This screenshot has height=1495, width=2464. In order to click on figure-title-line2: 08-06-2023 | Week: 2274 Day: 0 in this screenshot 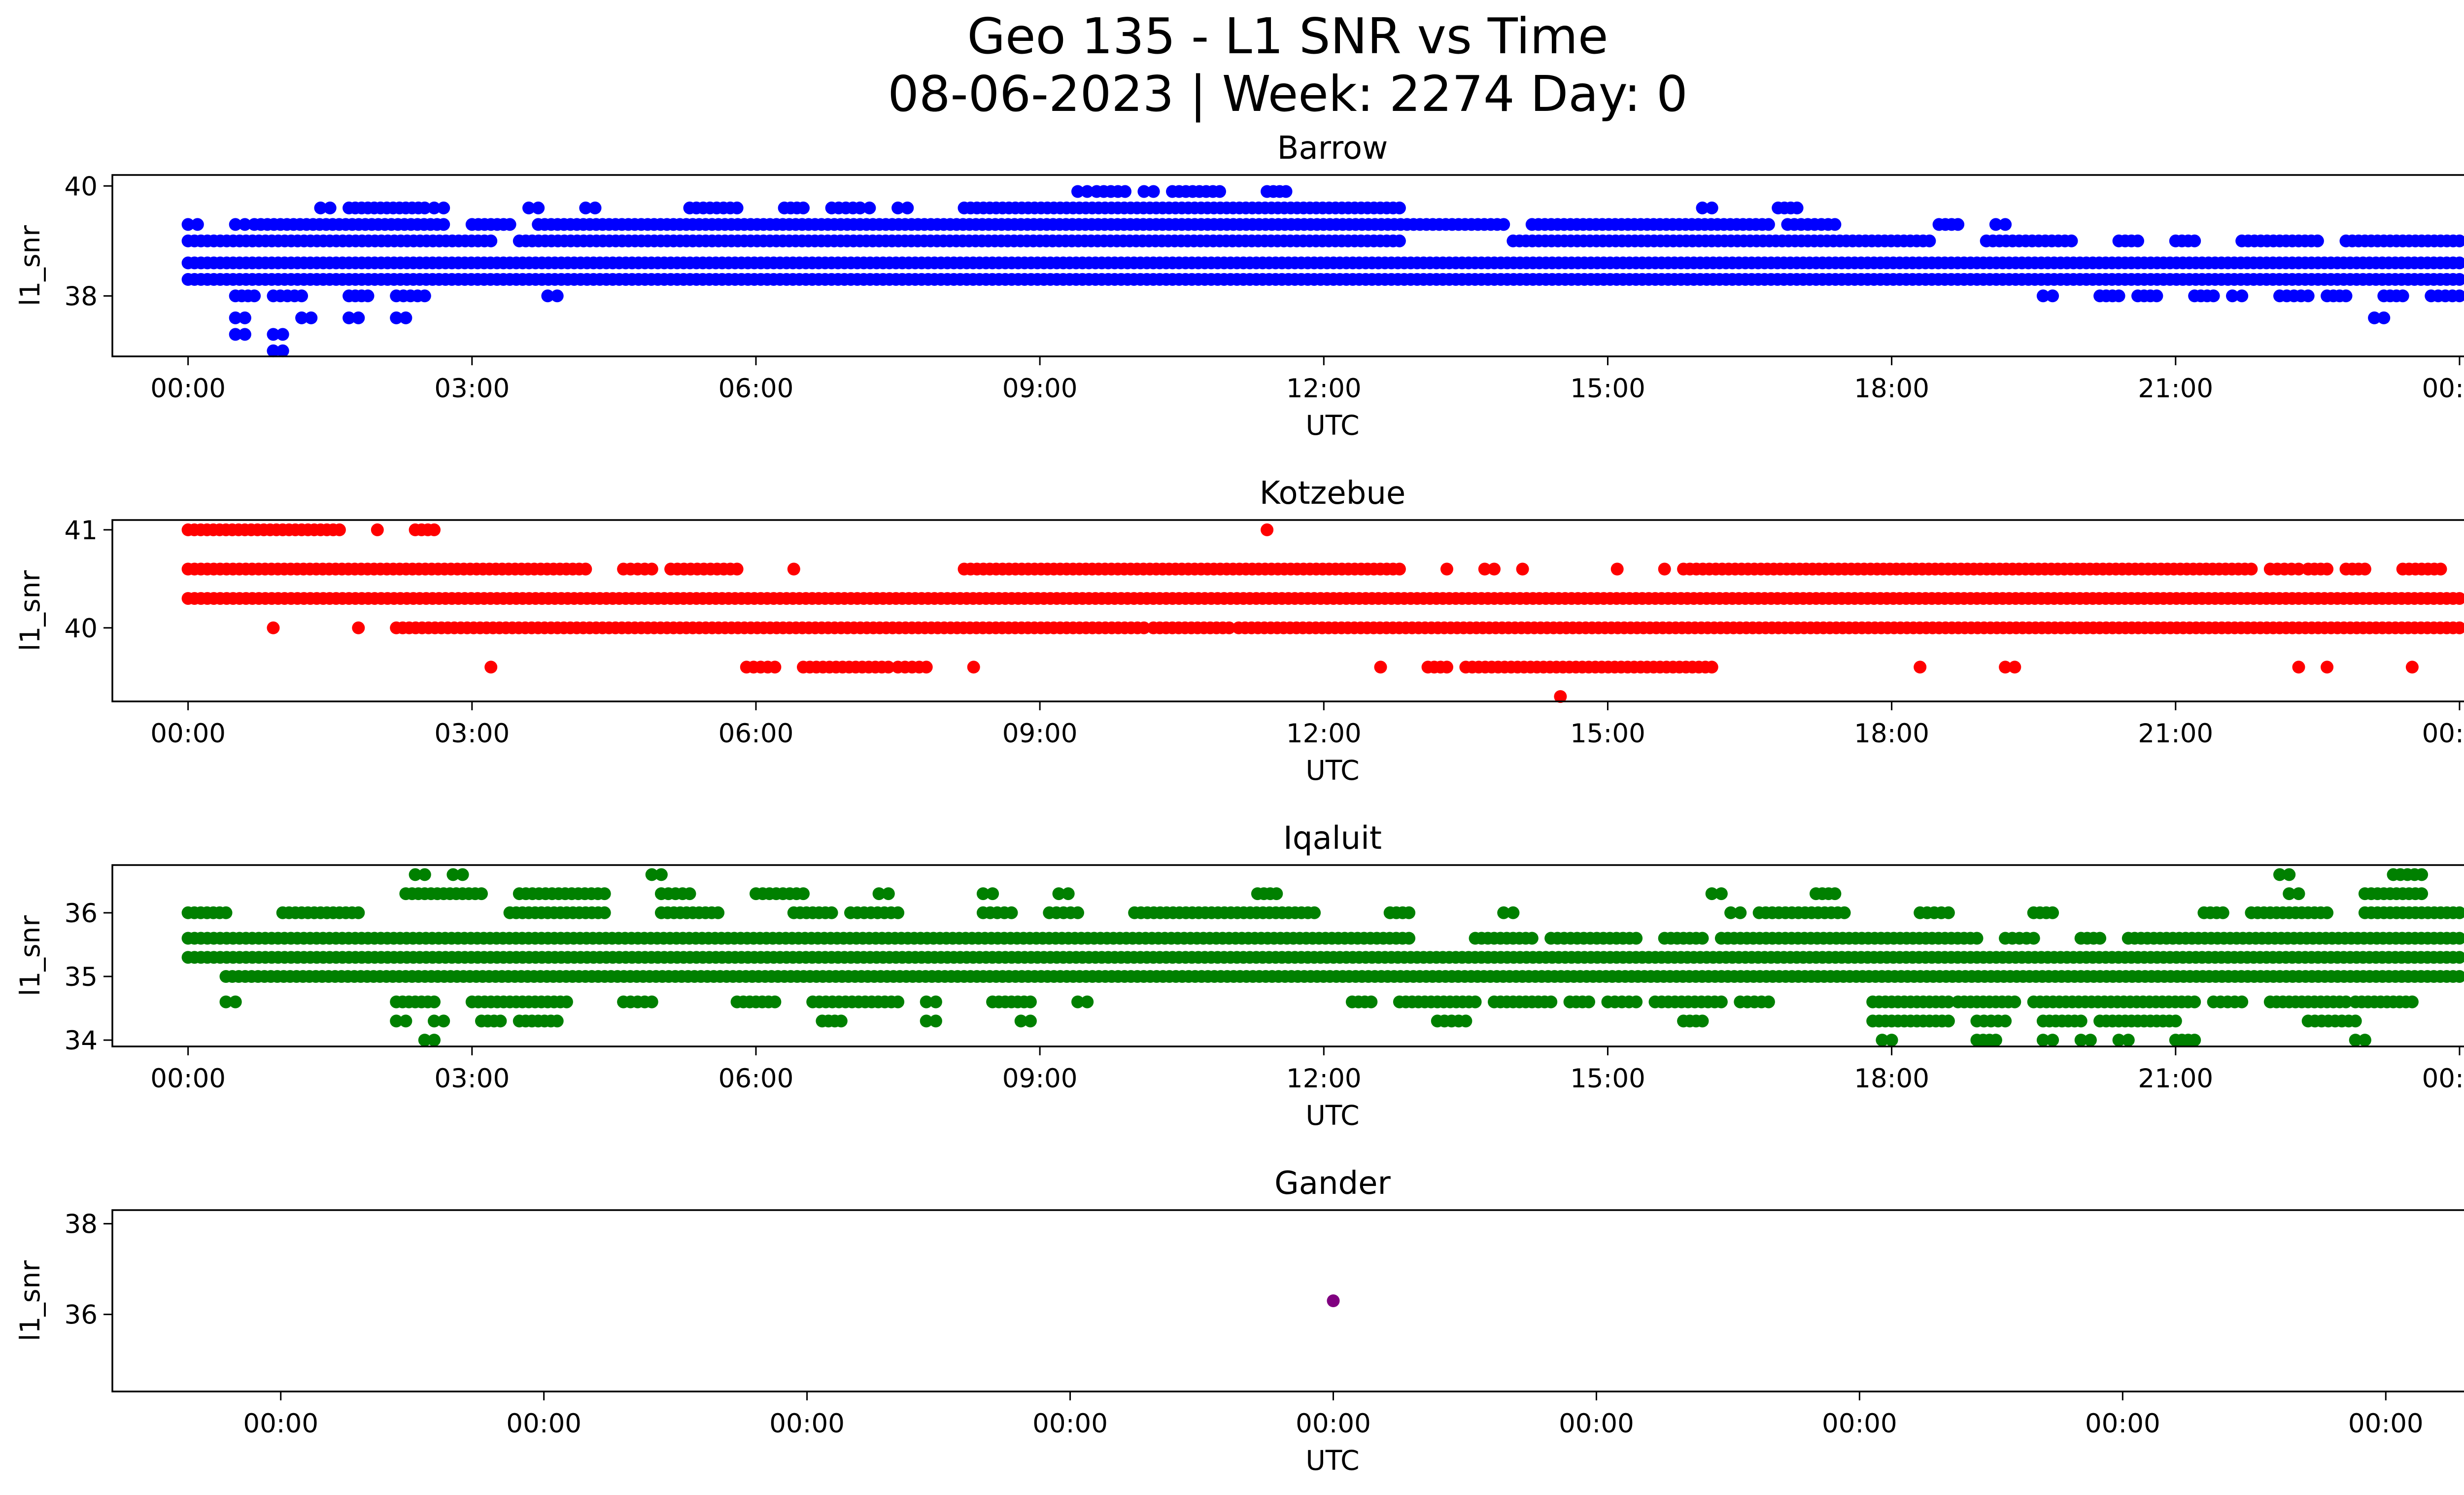, I will do `click(1287, 94)`.